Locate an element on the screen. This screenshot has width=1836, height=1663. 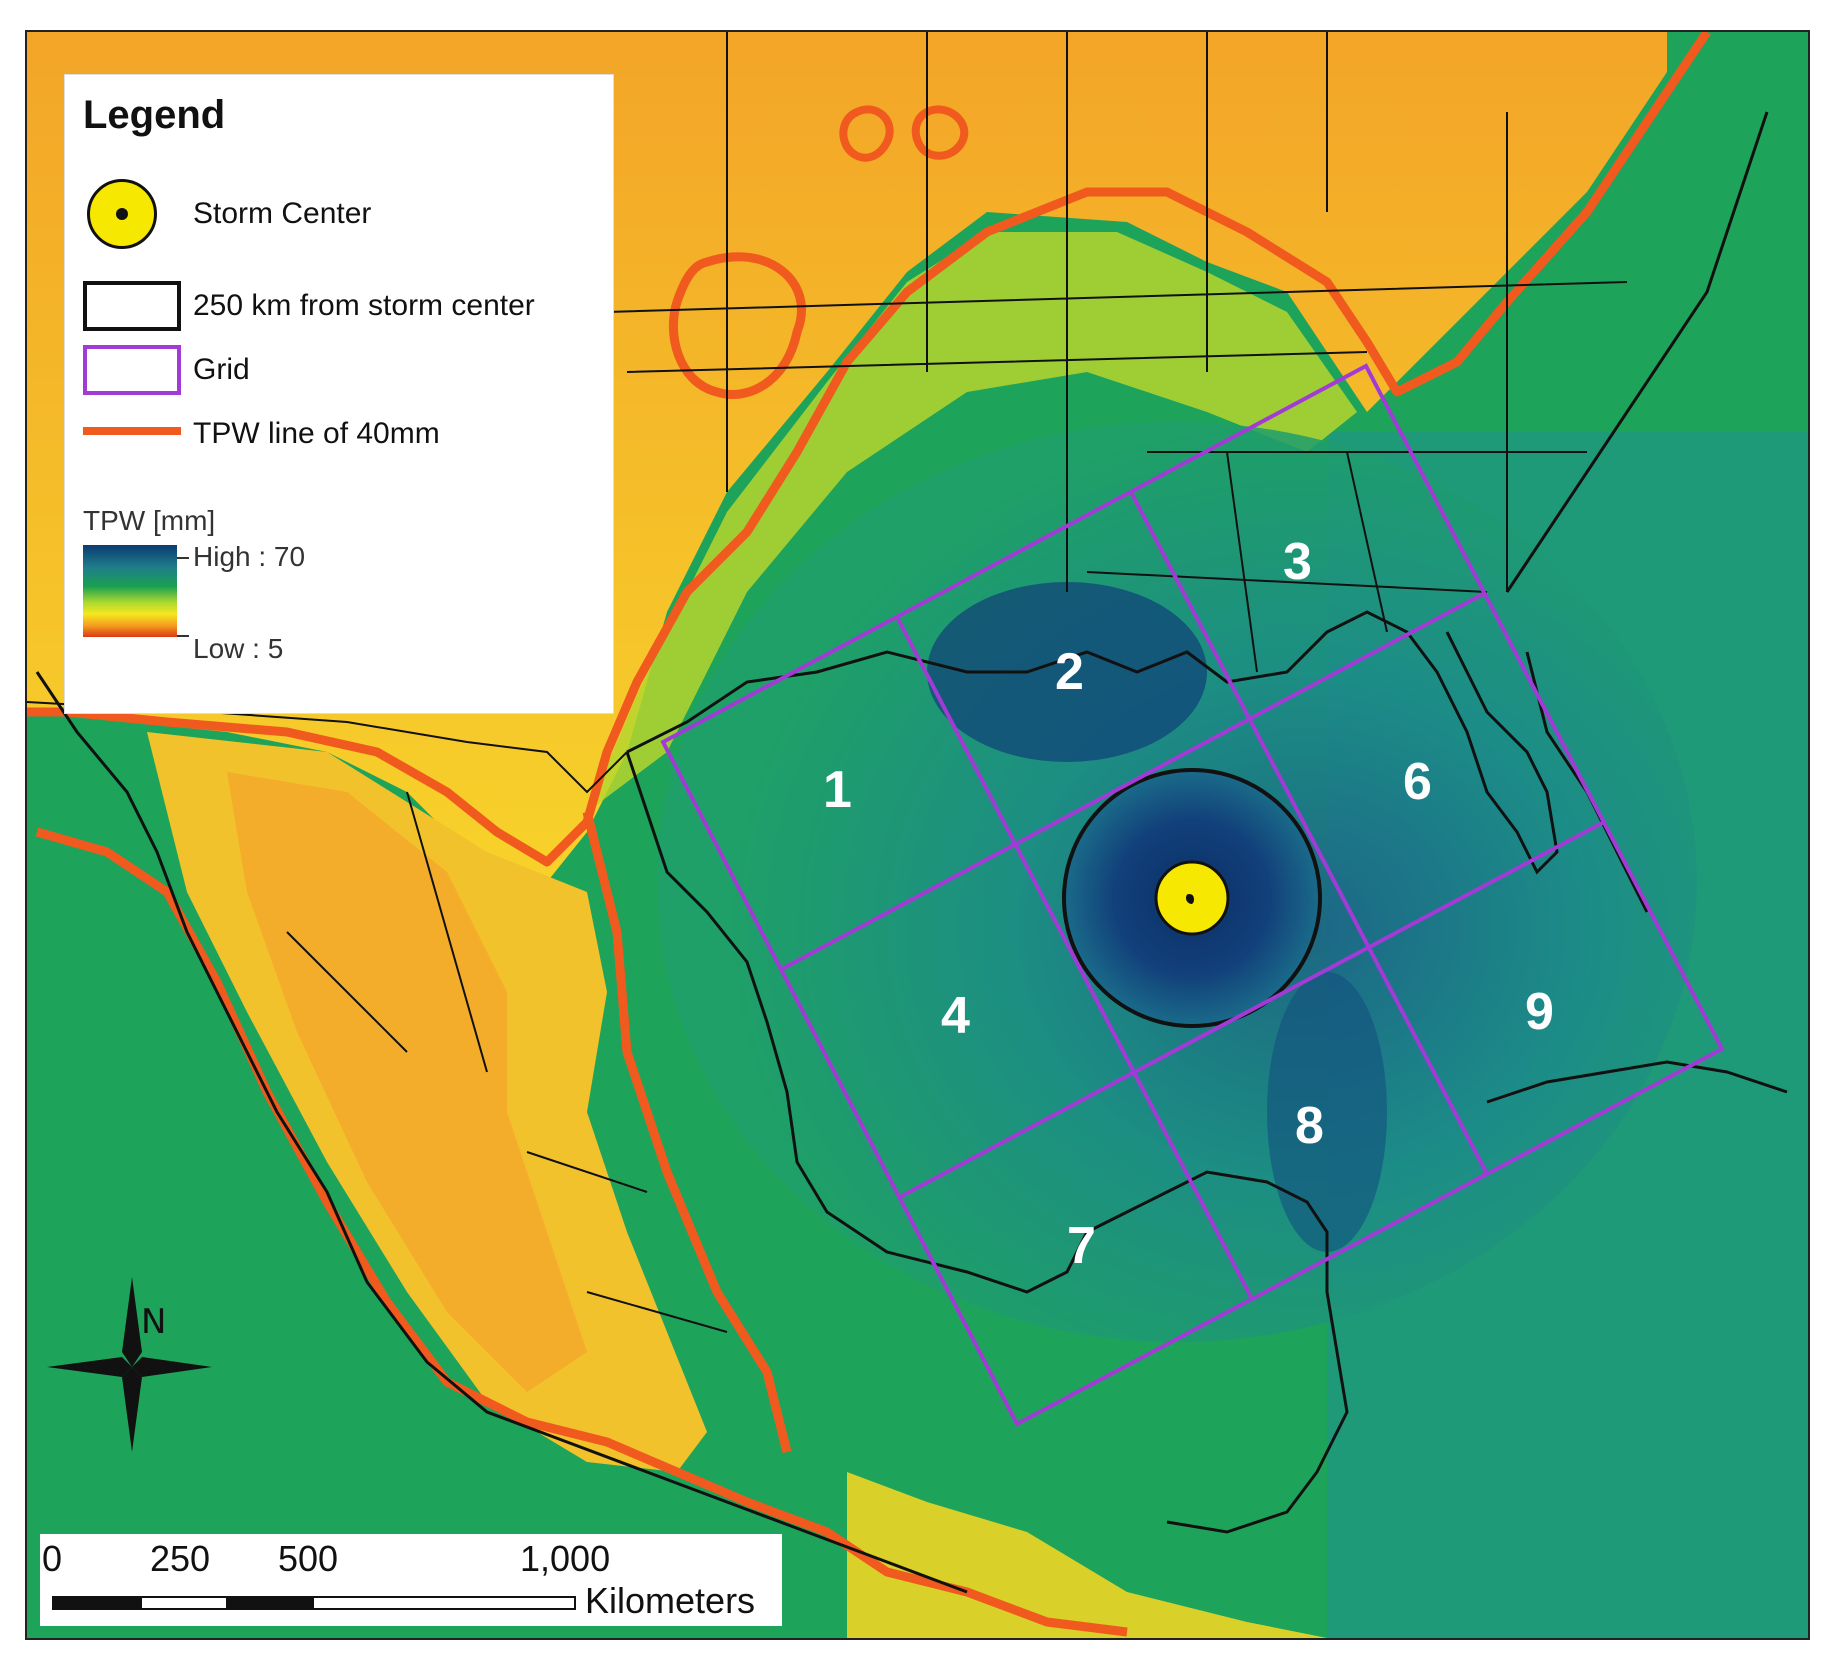
legend-item-250km: 250 km from storm center is located at coordinates (335, 309).